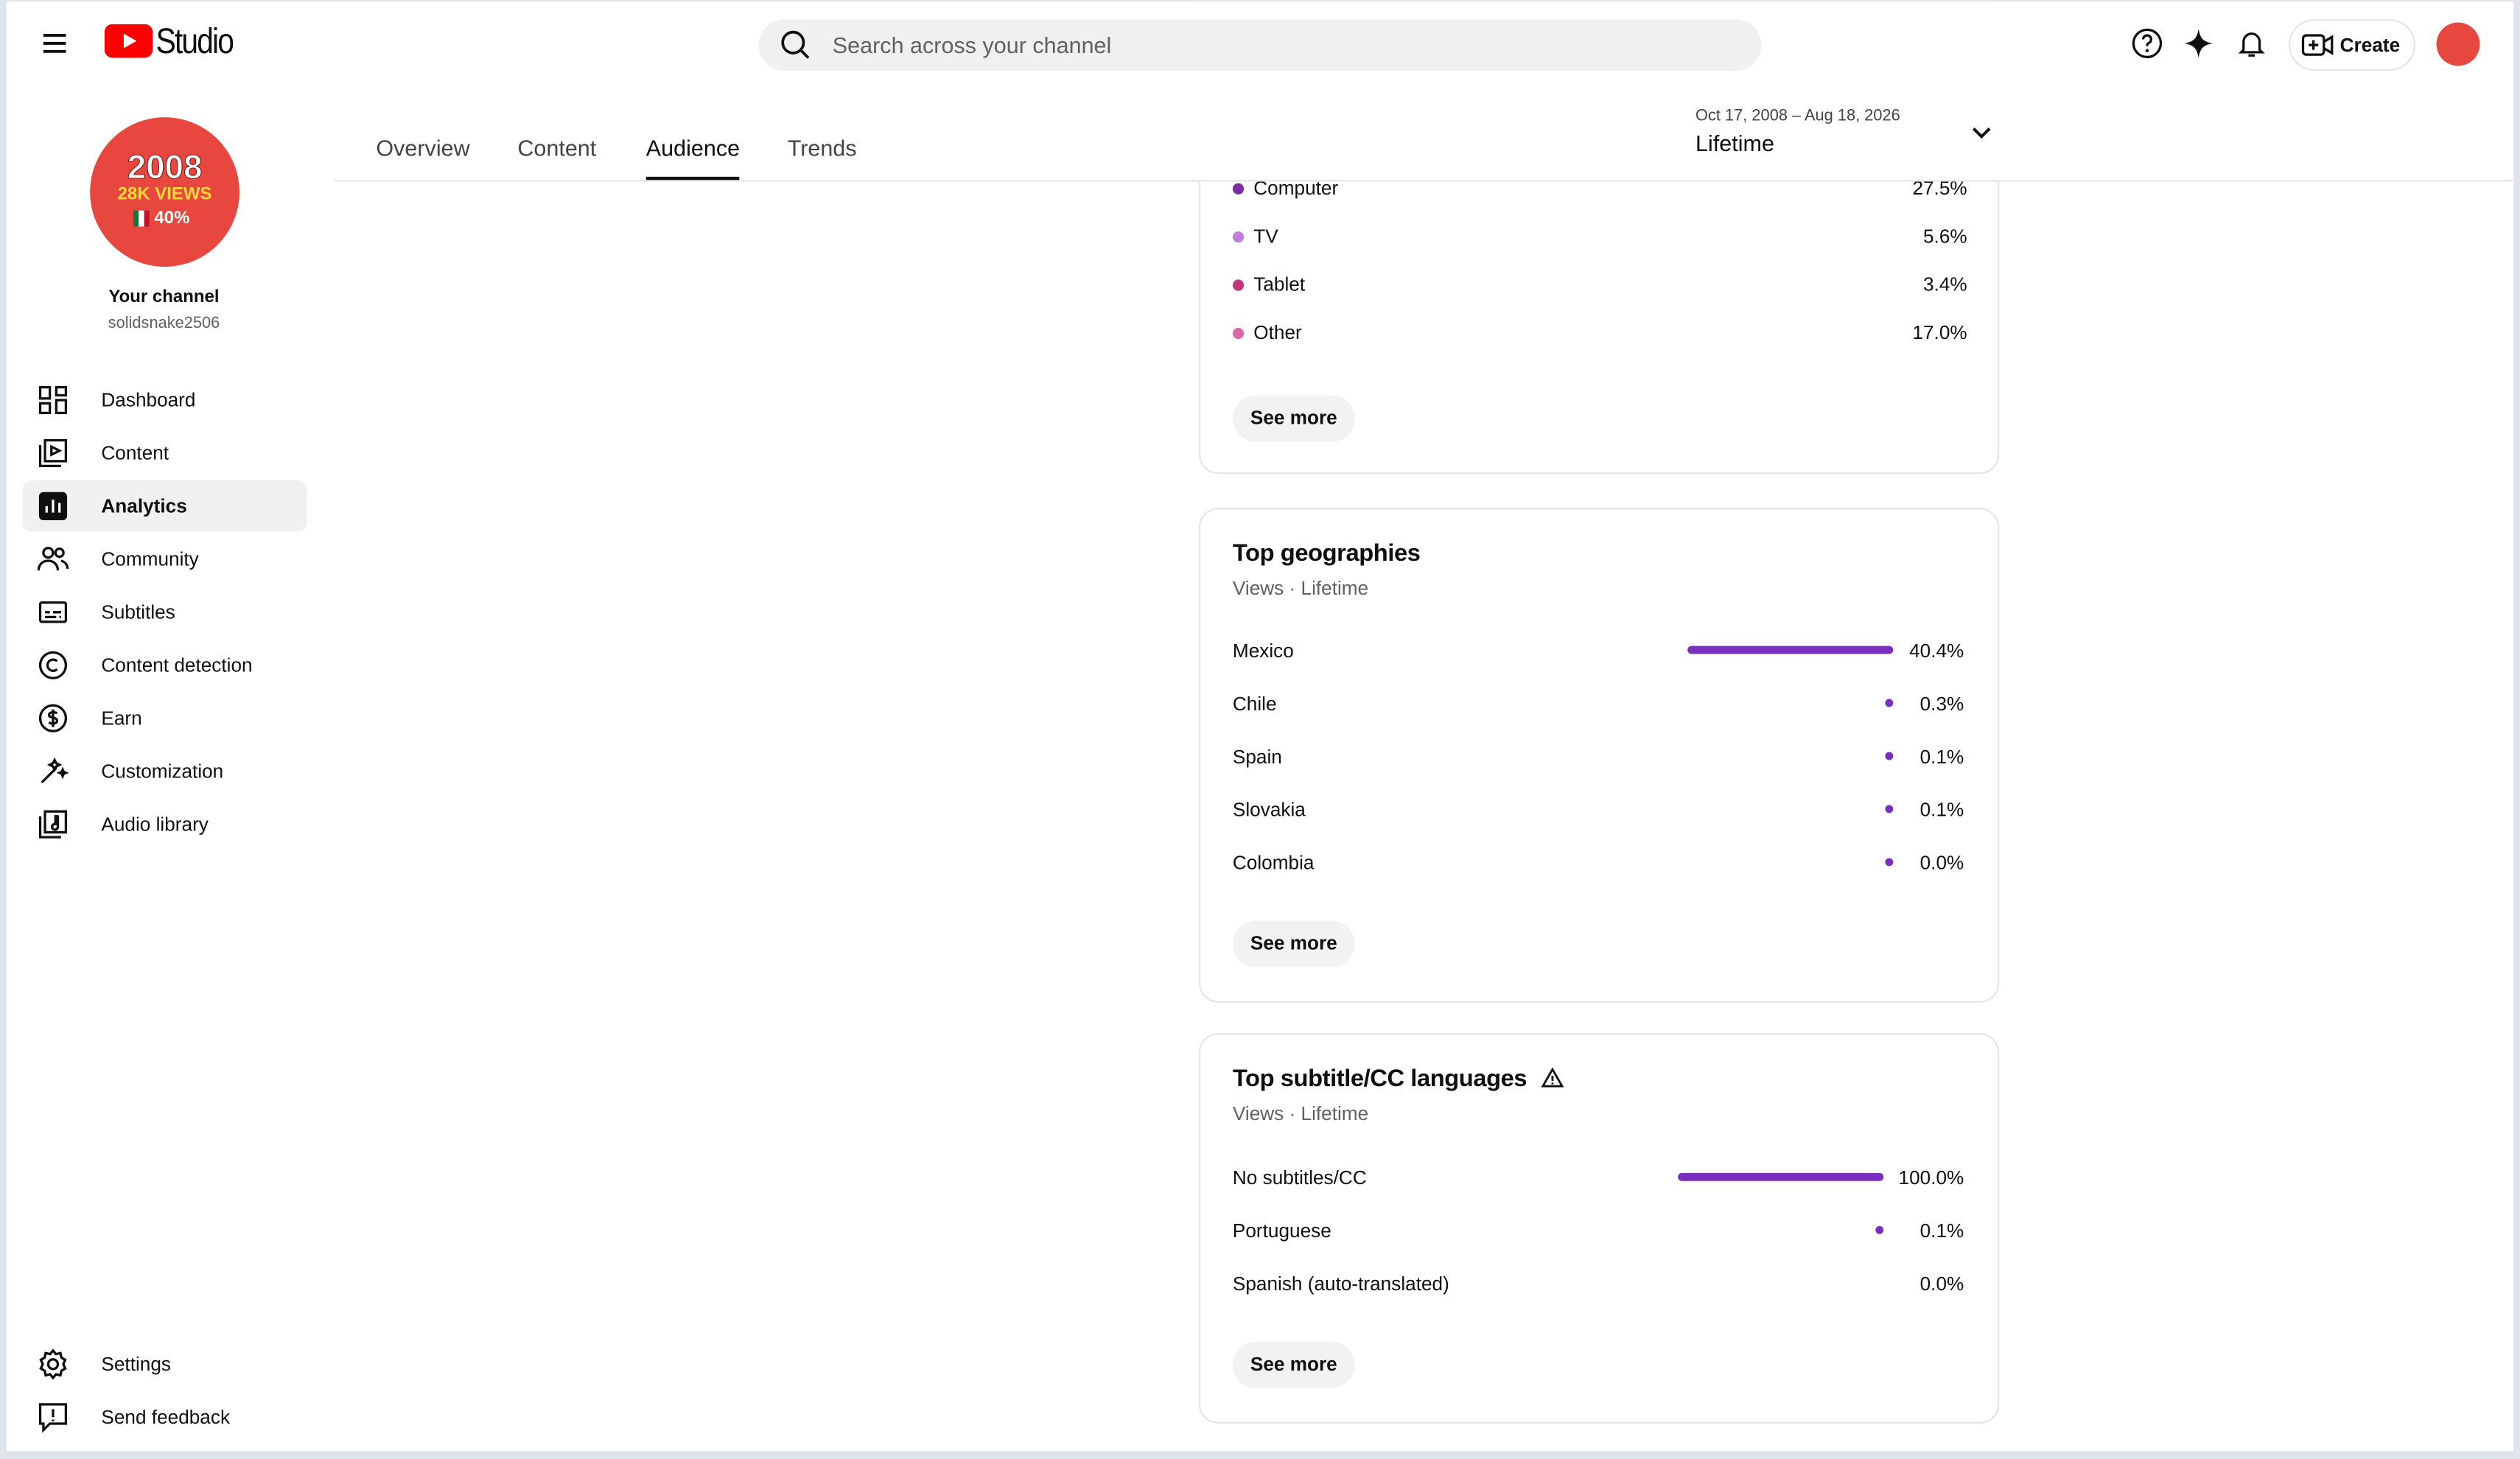 This screenshot has width=2520, height=1459. I want to click on header: Studio Search across your channel Create, so click(1260, 46).